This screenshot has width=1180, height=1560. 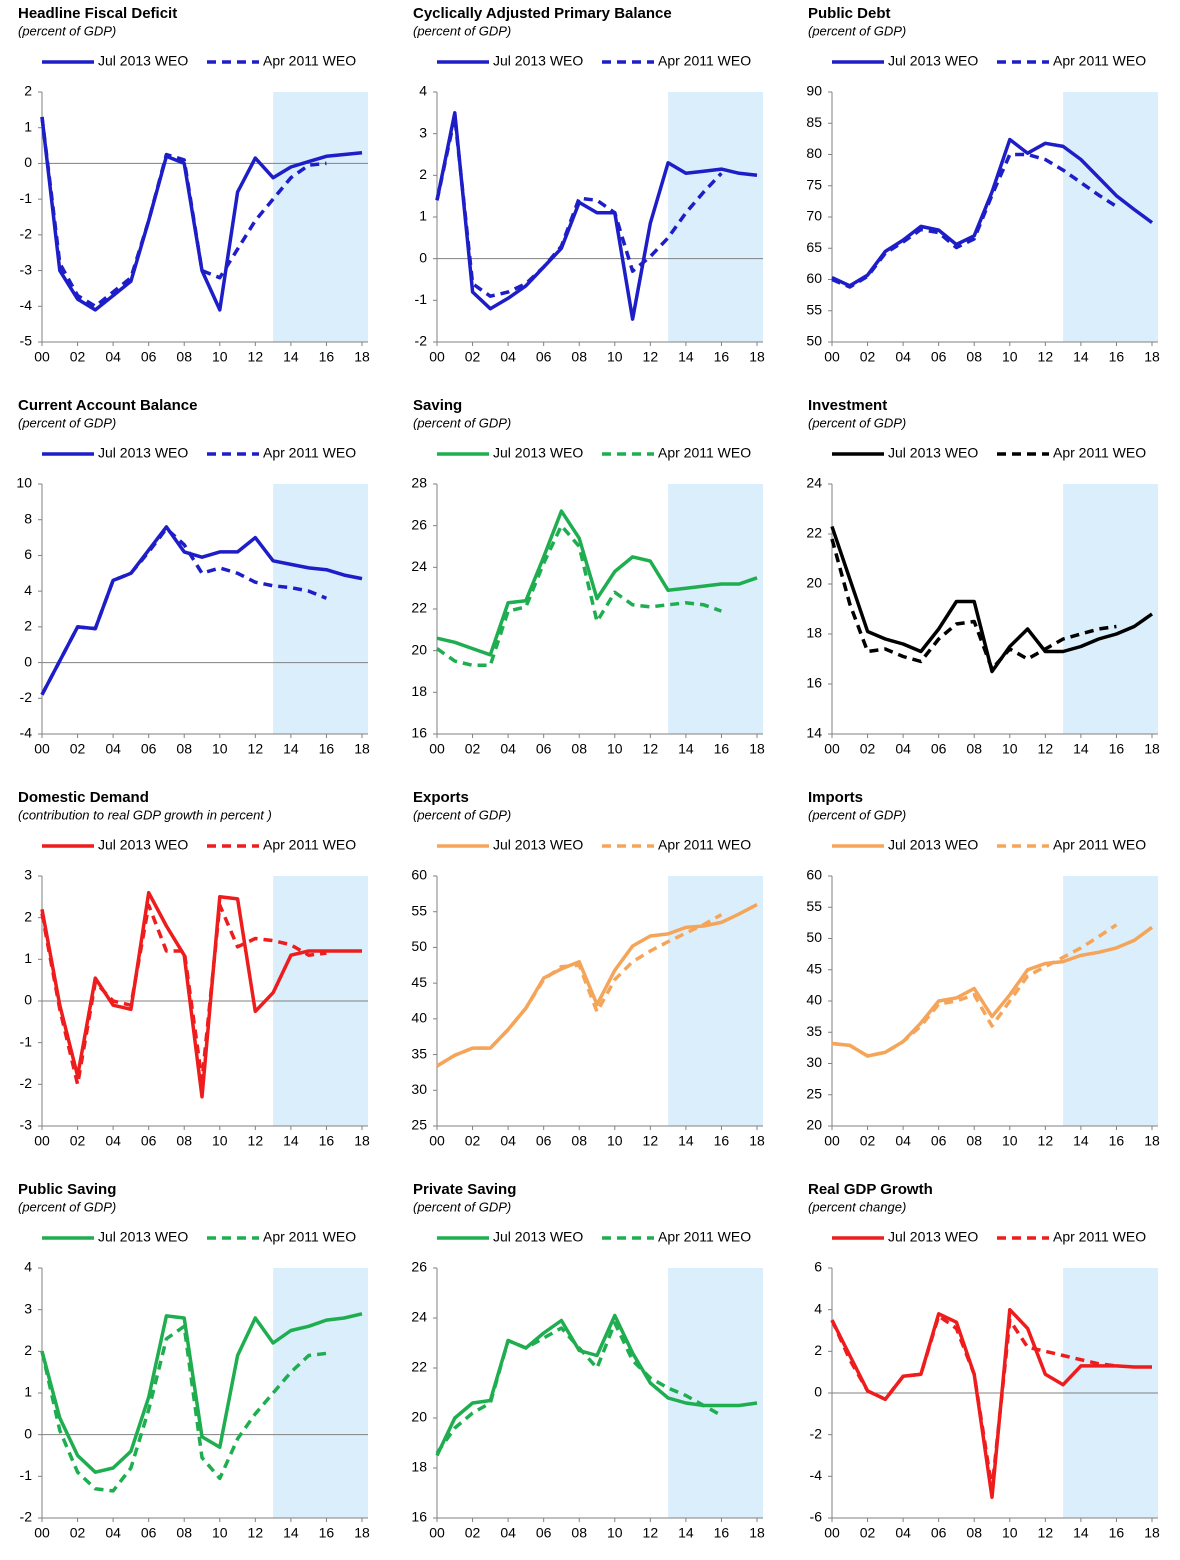 What do you see at coordinates (814, 633) in the screenshot?
I see `y-tick-label: 18` at bounding box center [814, 633].